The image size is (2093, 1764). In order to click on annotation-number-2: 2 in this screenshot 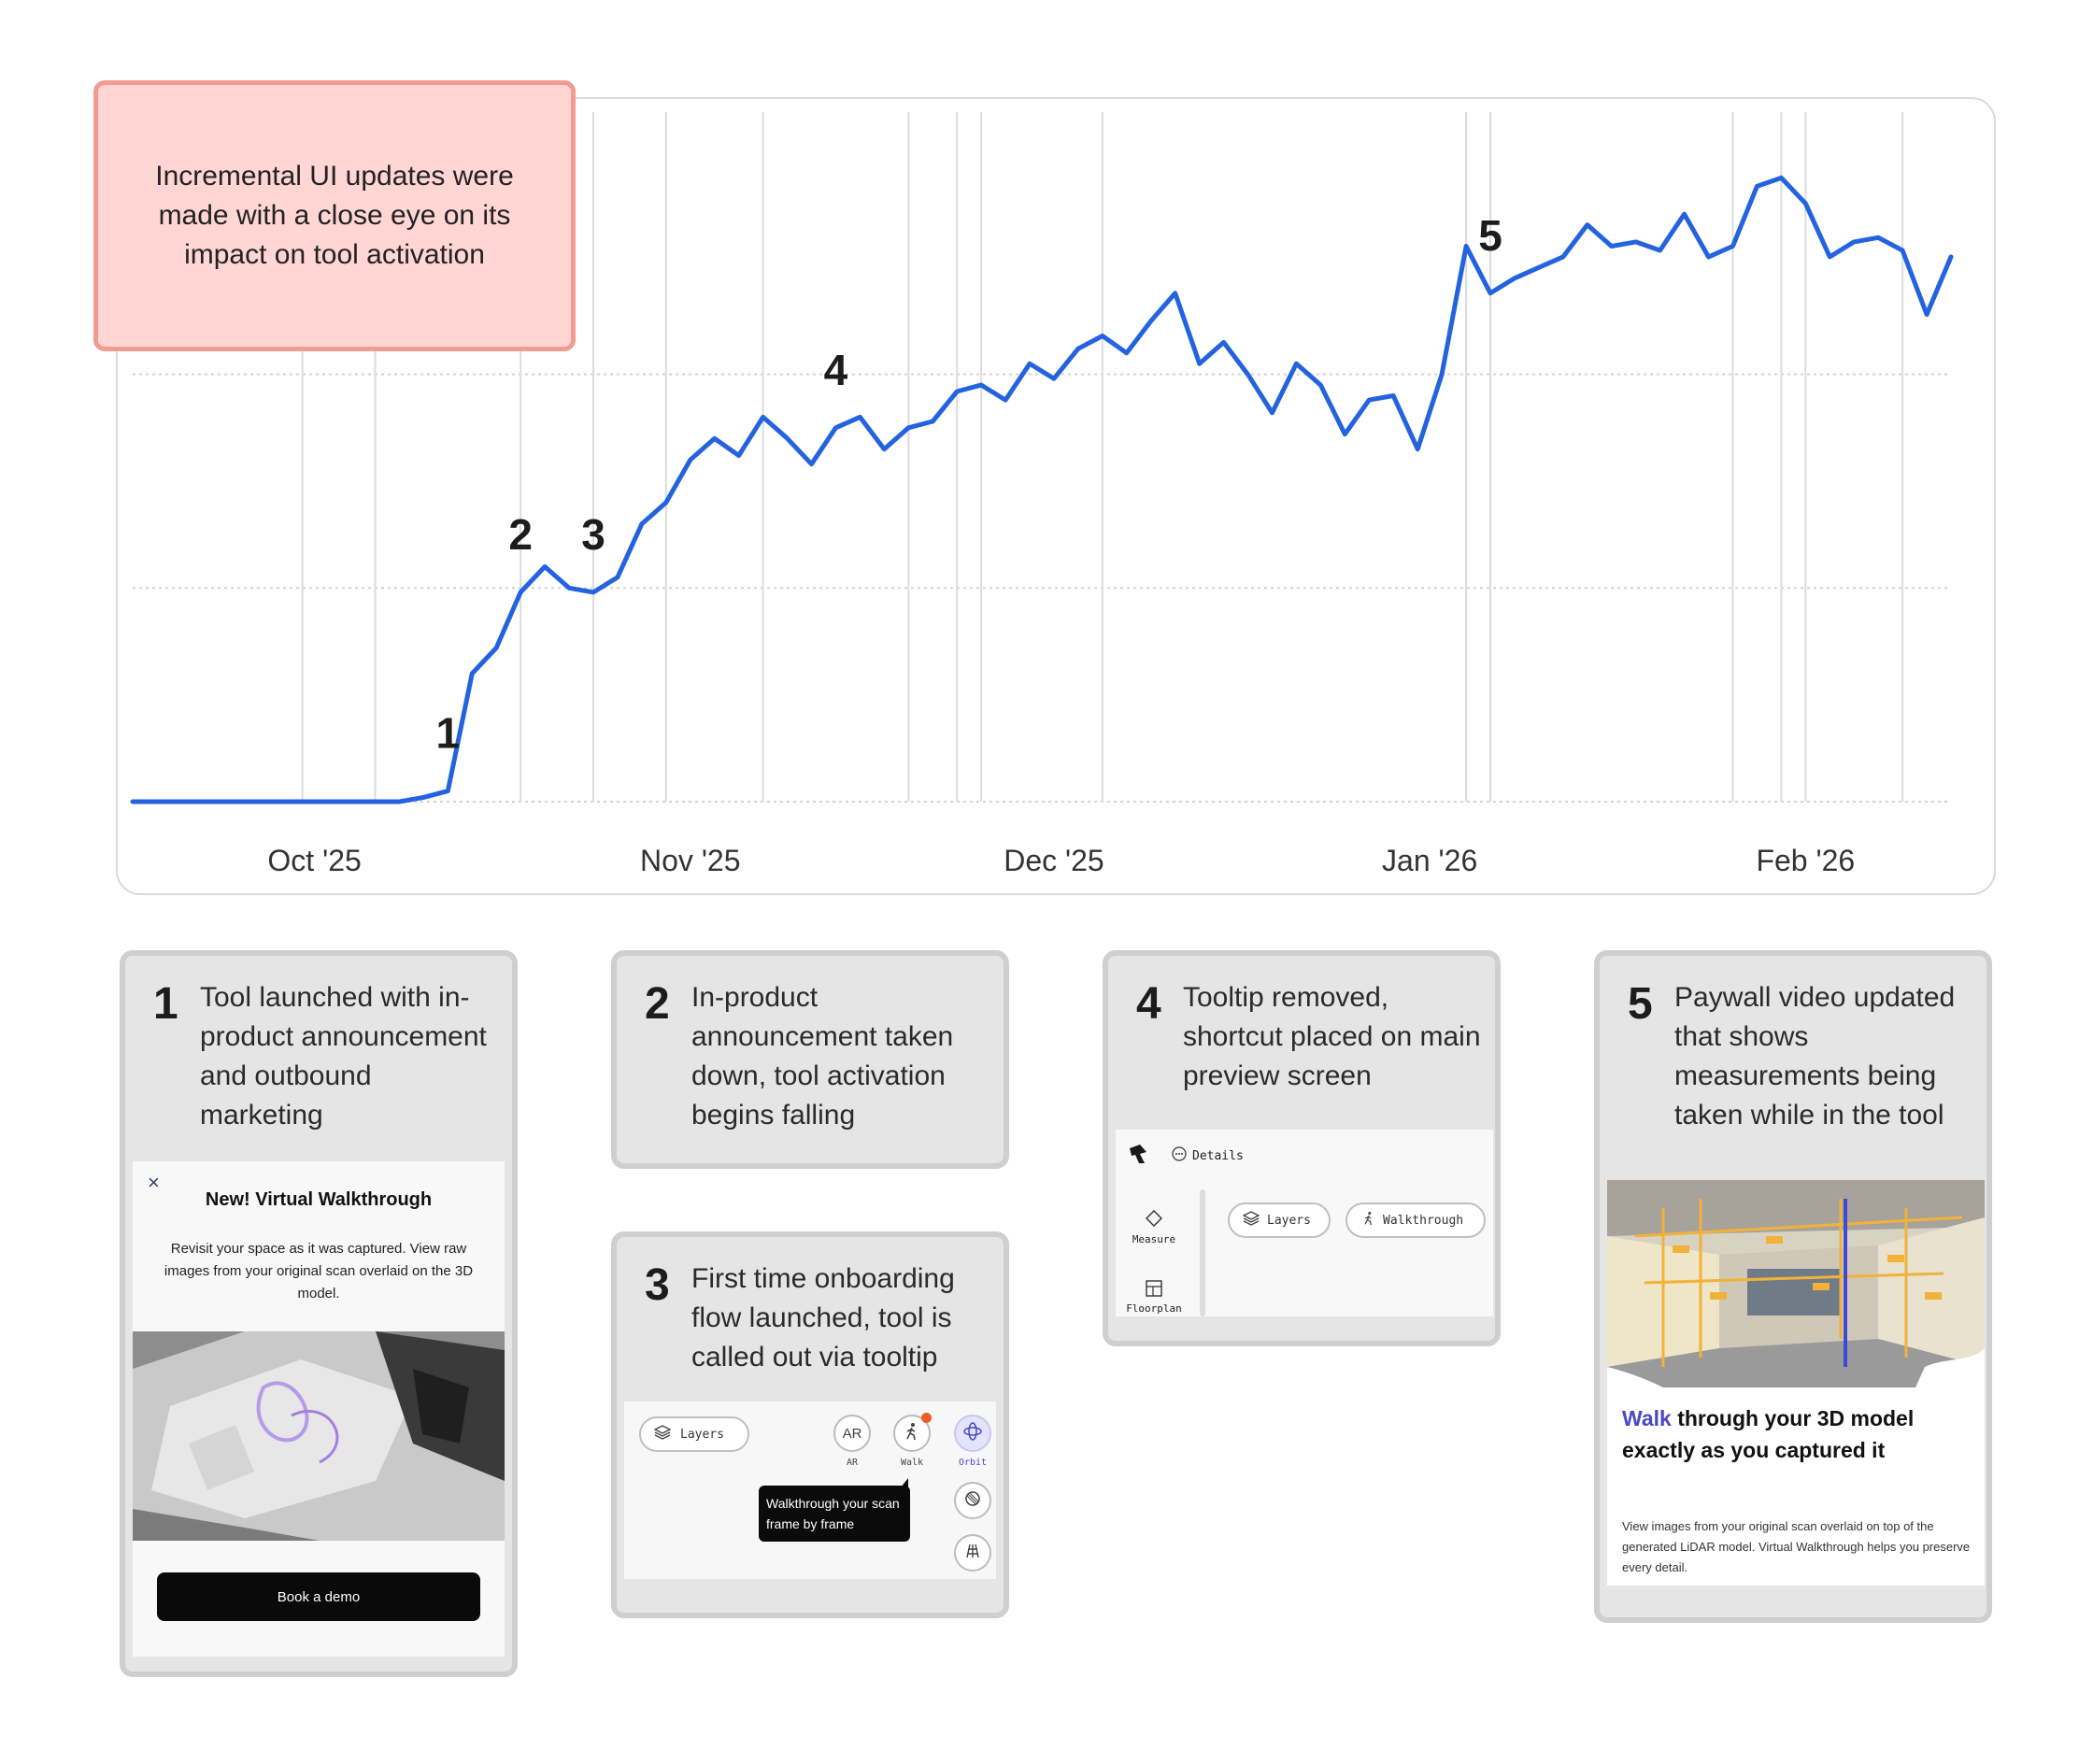, I will do `click(520, 534)`.